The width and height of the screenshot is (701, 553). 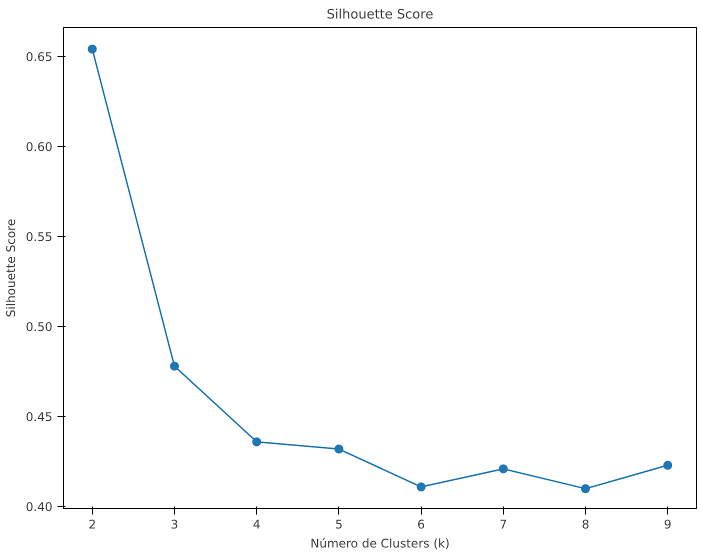 What do you see at coordinates (39, 417) in the screenshot?
I see `y-tick-label: 0.45` at bounding box center [39, 417].